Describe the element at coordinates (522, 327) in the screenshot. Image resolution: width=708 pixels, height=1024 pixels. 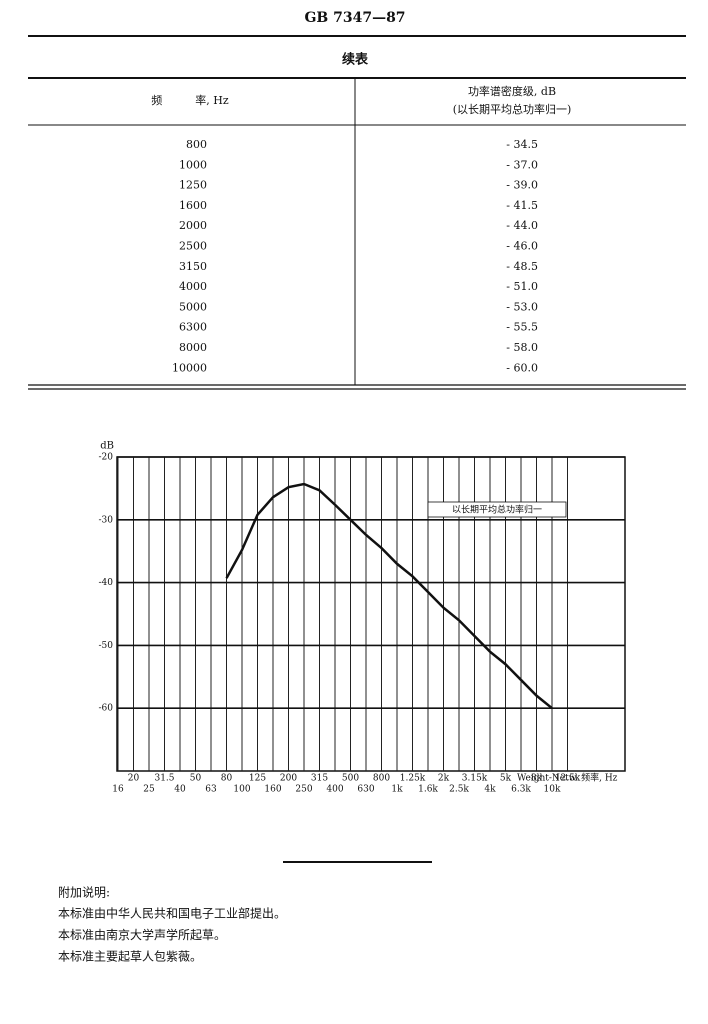
I see `level-cell: - 55.5` at that location.